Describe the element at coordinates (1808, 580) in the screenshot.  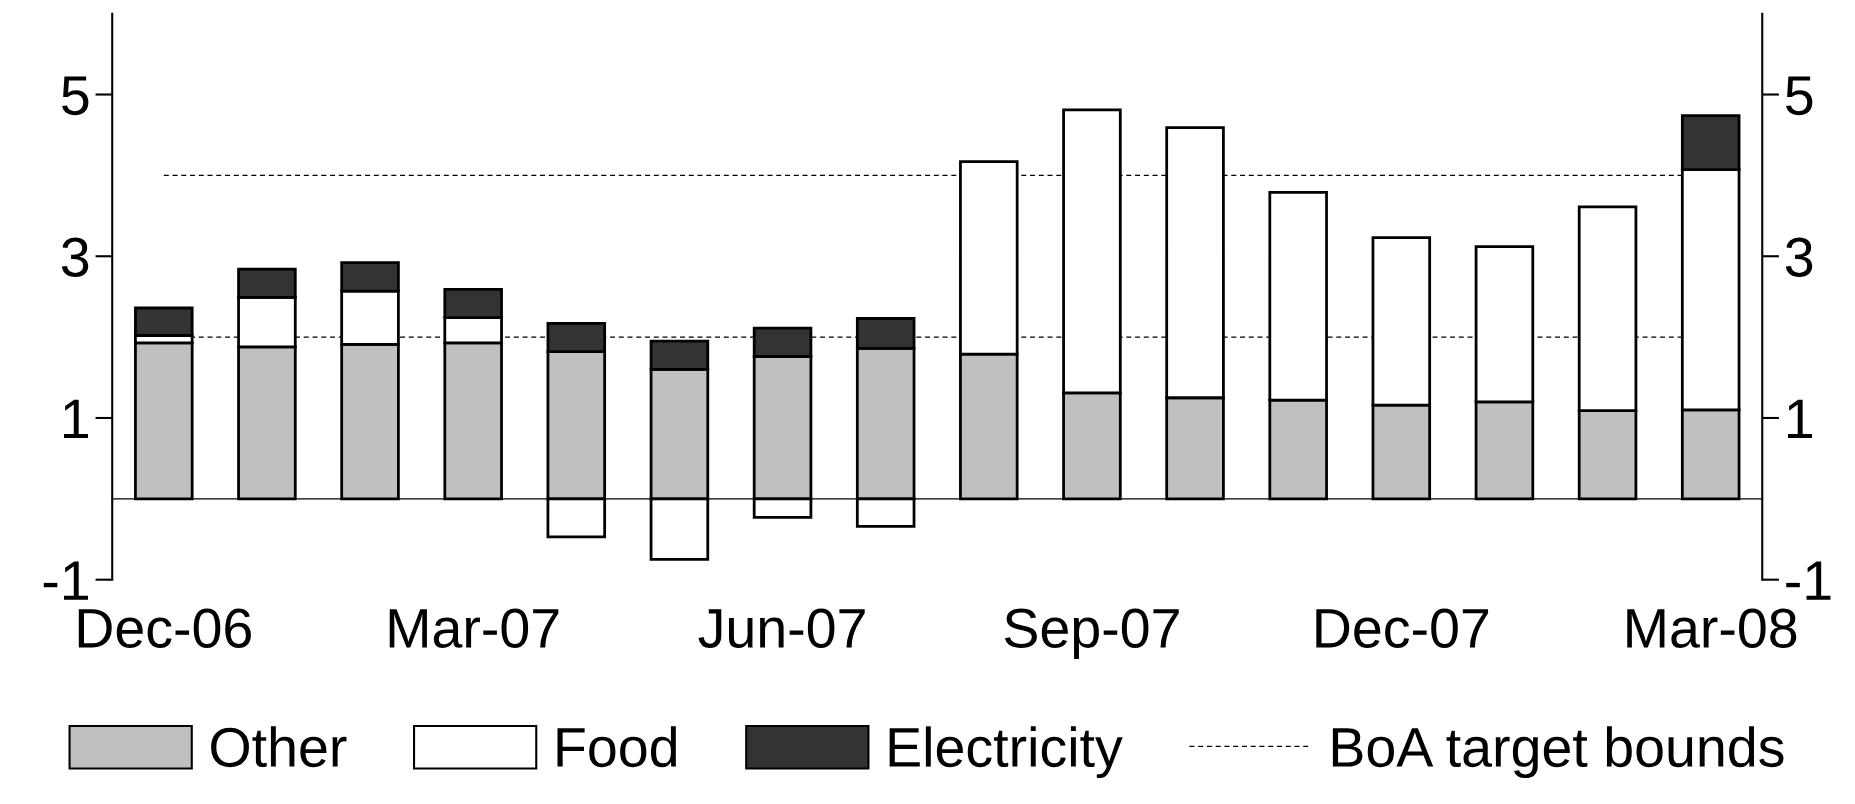
I see `y2-tick-label: -1` at that location.